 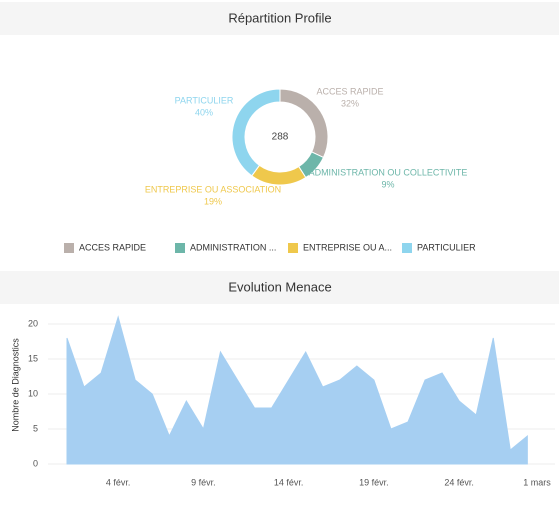 I want to click on x-tick-label: 19 févr., so click(x=374, y=482).